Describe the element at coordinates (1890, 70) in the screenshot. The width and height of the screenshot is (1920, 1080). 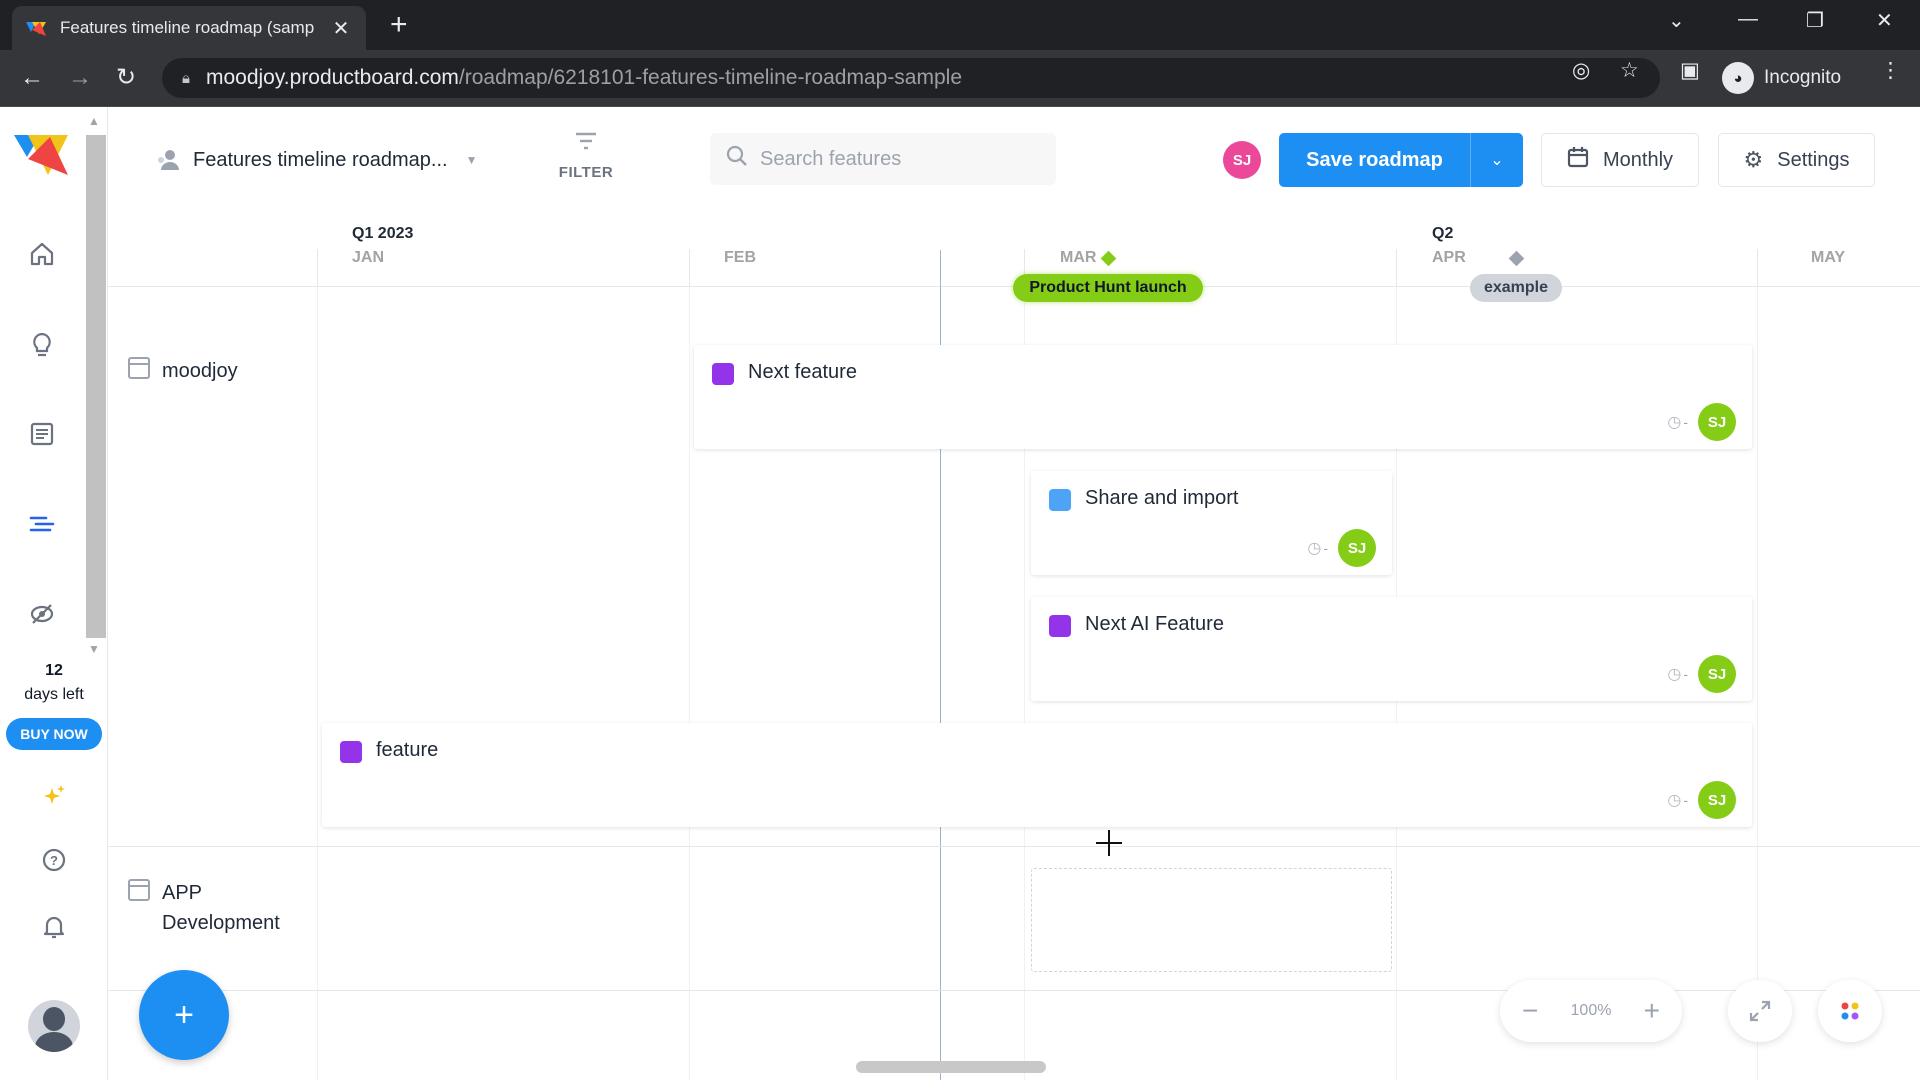
I see `browser-menu-icon: ⋮` at that location.